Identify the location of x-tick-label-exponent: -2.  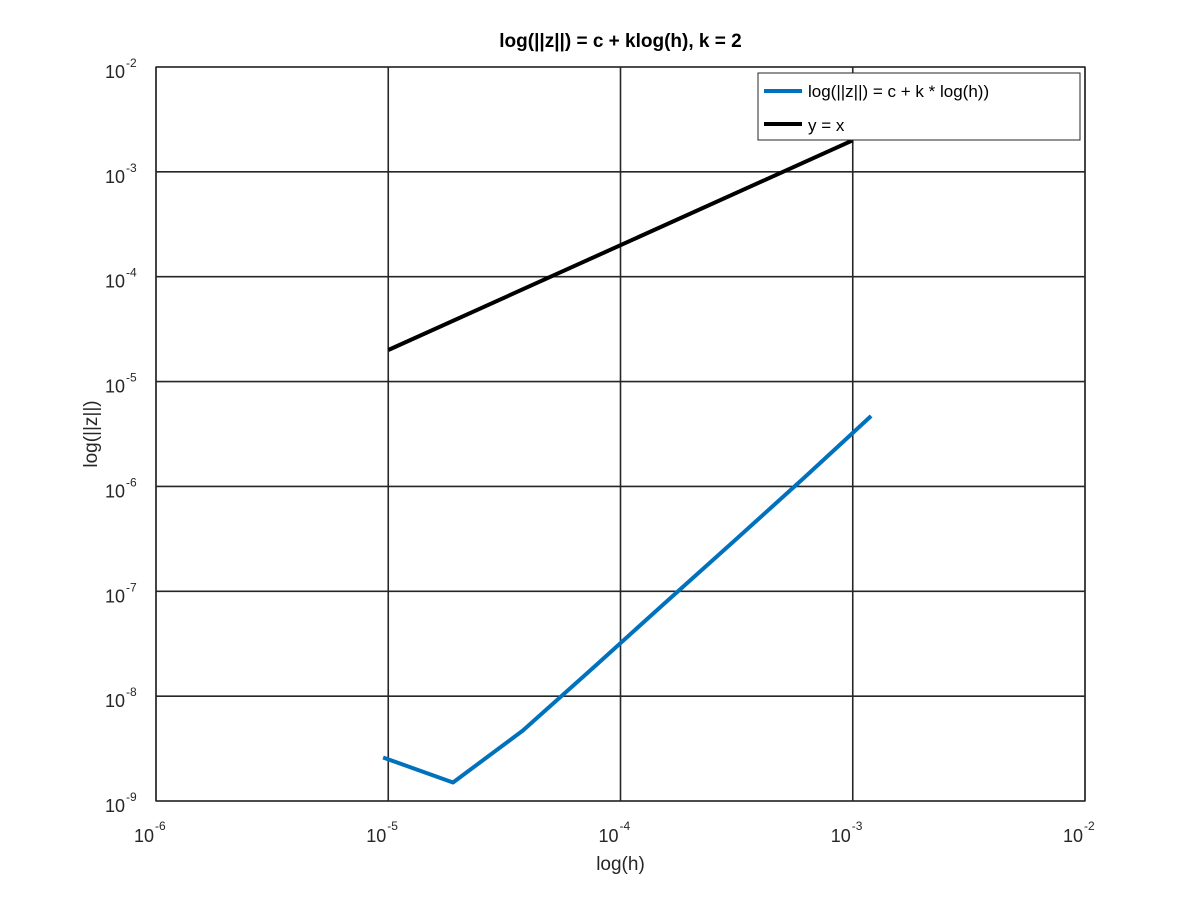
(1089, 826).